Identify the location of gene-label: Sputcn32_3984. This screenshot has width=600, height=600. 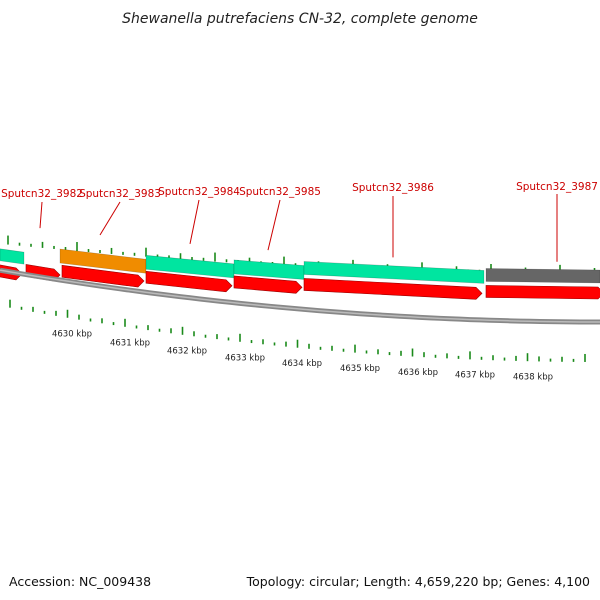
(199, 192).